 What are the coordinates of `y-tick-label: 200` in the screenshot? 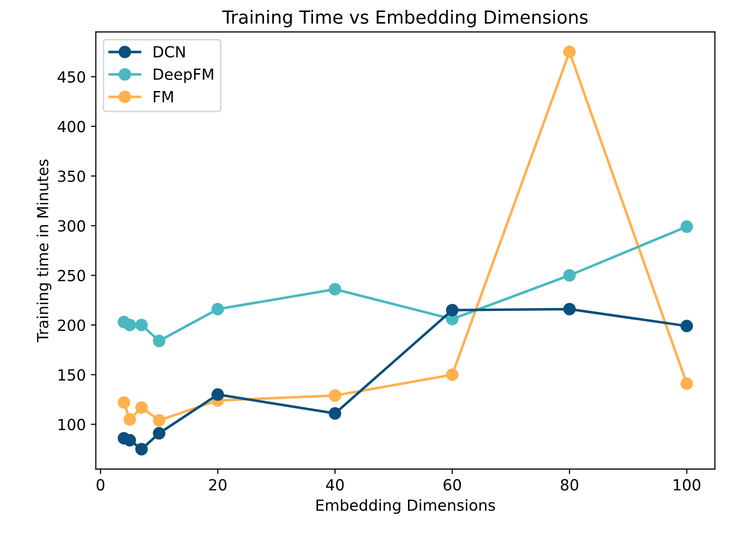 It's located at (72, 325).